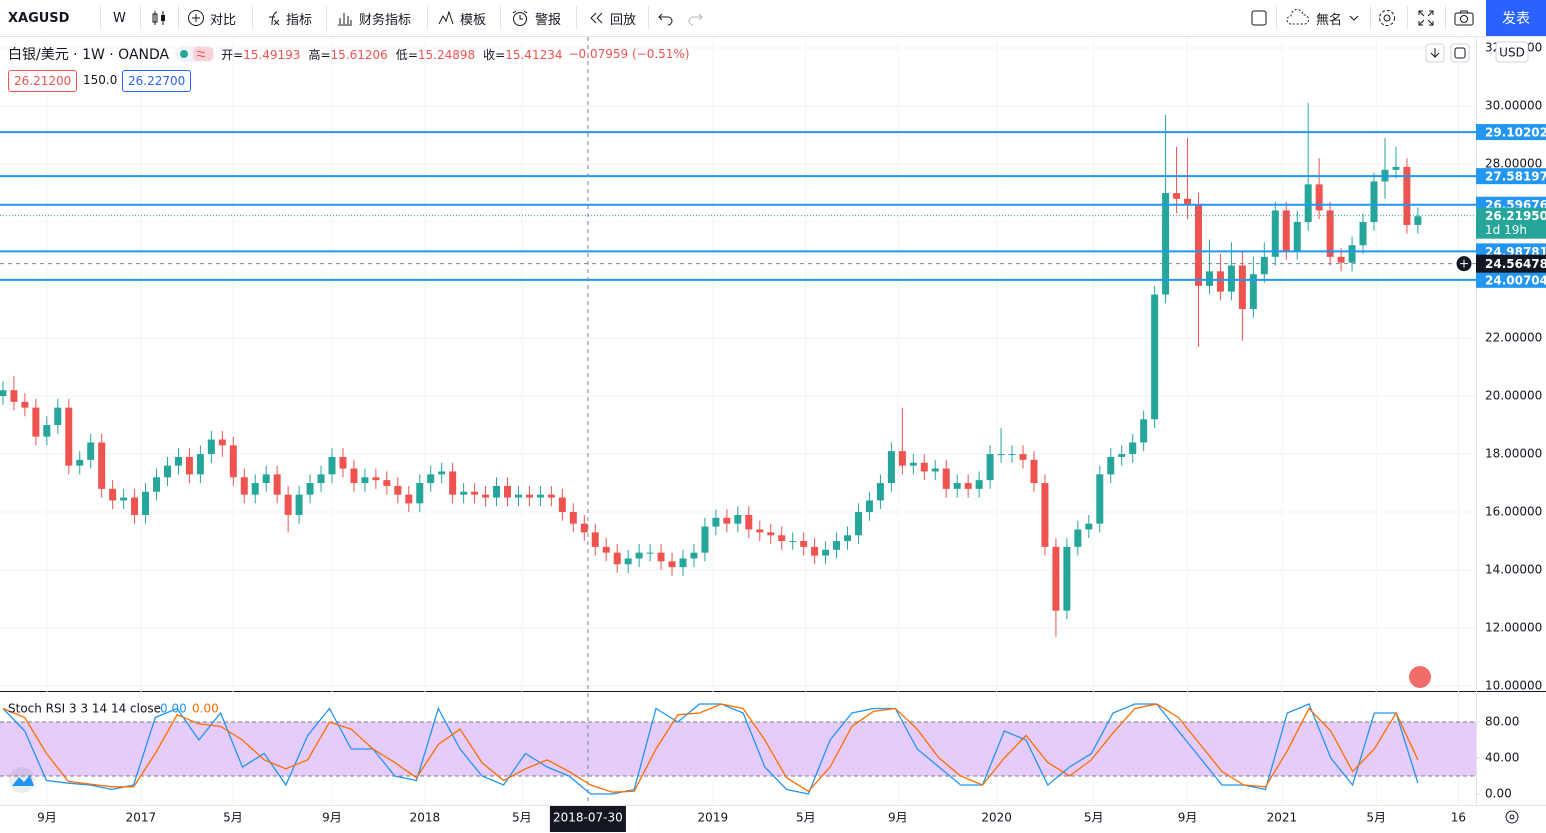 The height and width of the screenshot is (833, 1546). Describe the element at coordinates (522, 818) in the screenshot. I see `x-tick-label: 5月` at that location.